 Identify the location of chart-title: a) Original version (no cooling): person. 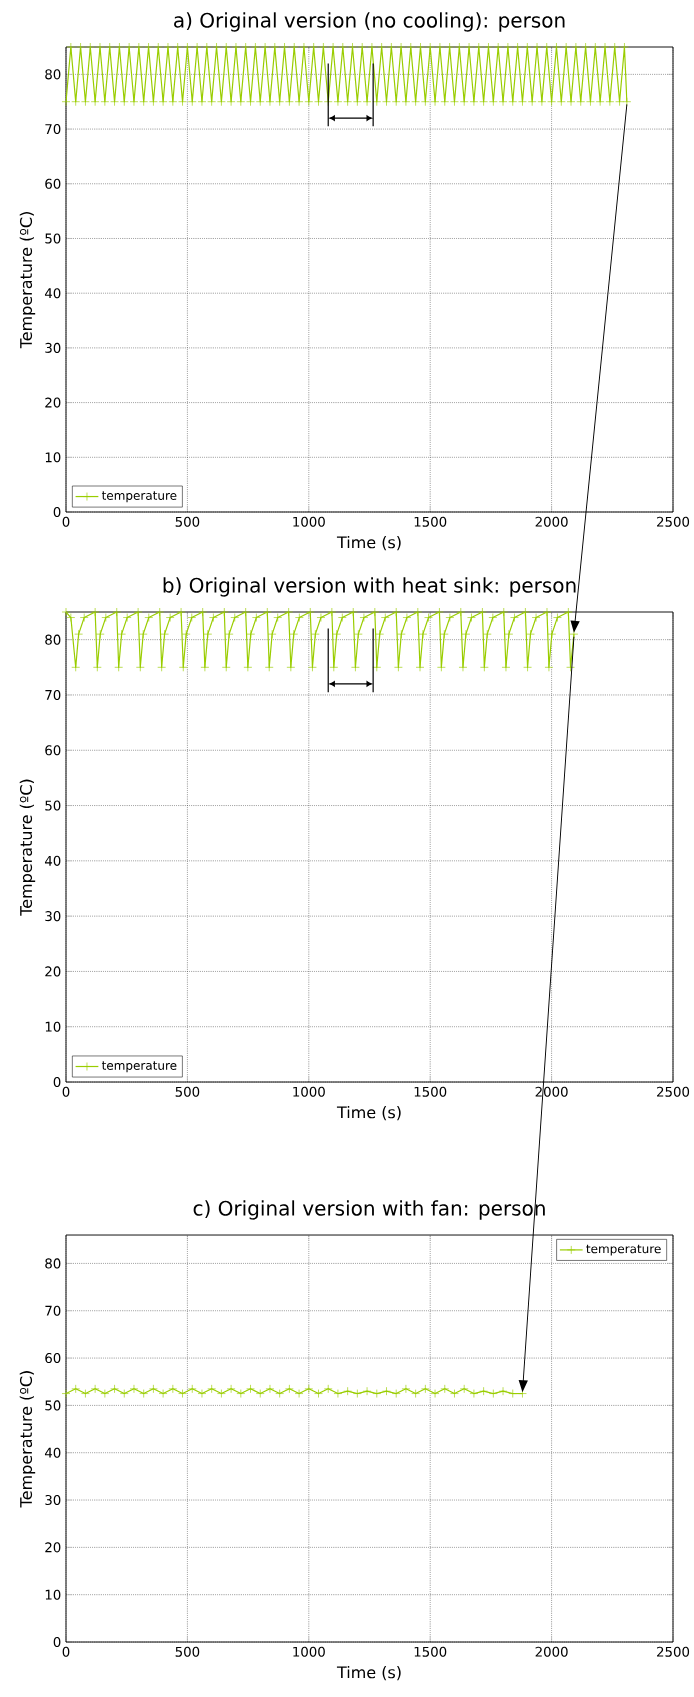
(369, 22).